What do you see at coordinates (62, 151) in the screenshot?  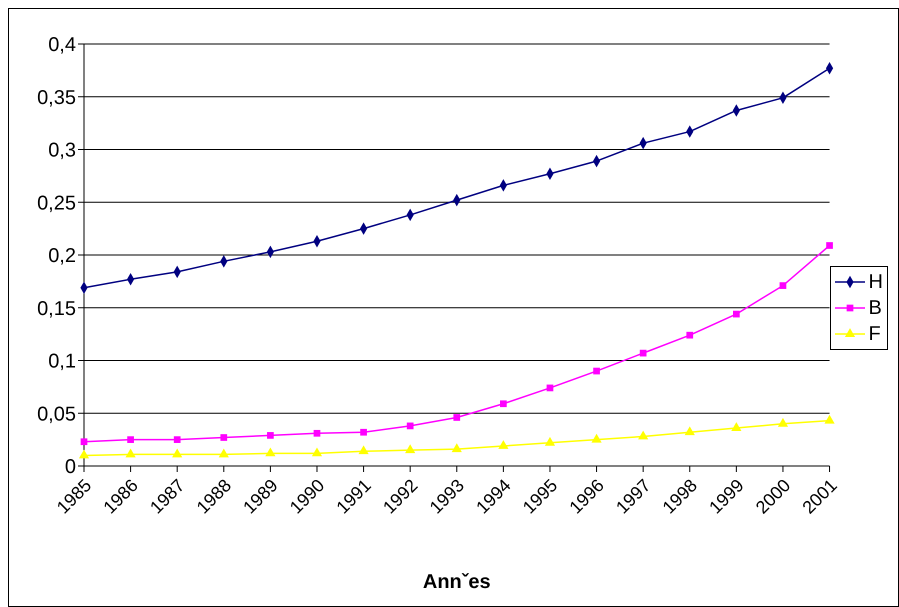 I see `y-tick-label: 0,3` at bounding box center [62, 151].